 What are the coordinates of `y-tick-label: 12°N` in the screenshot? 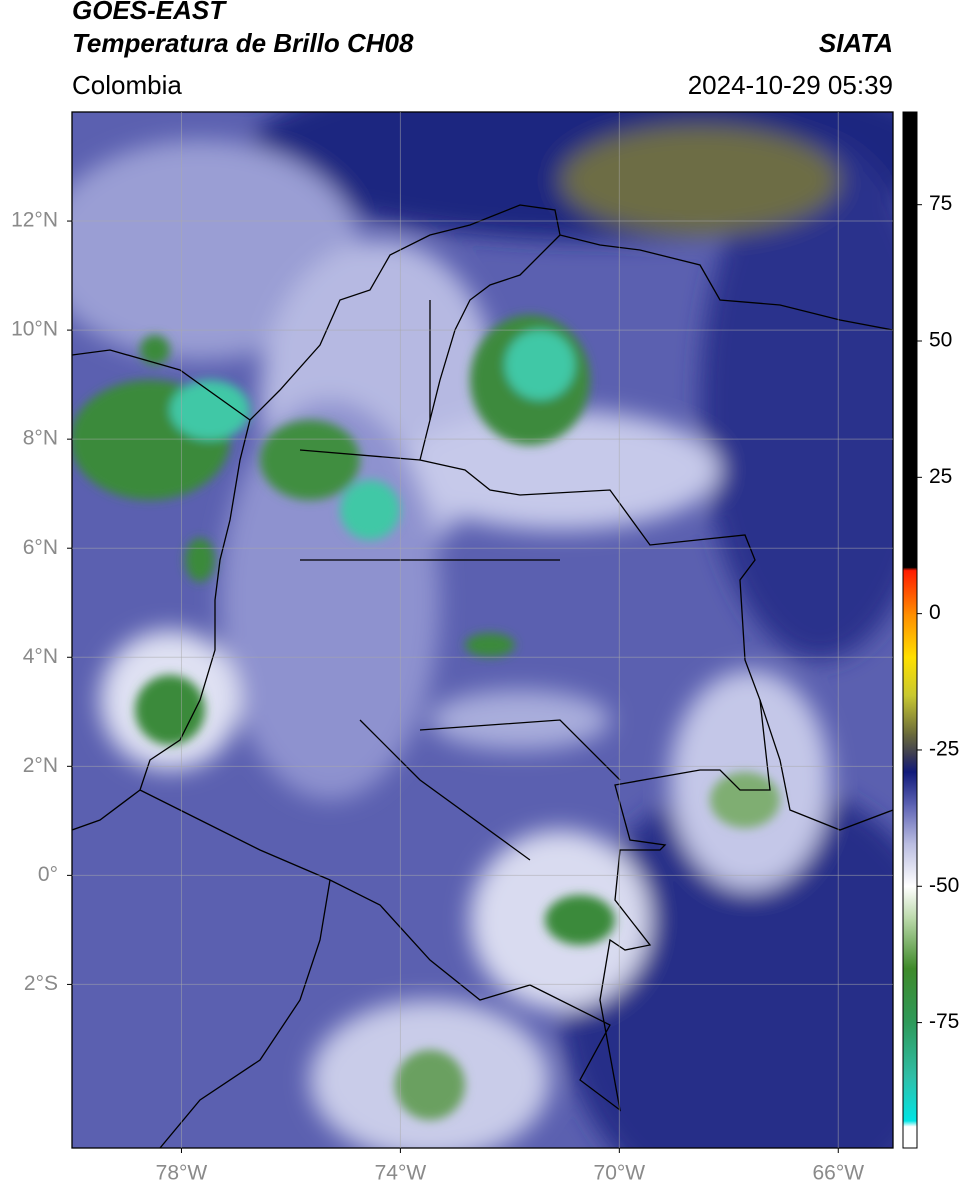 It's located at (34, 220).